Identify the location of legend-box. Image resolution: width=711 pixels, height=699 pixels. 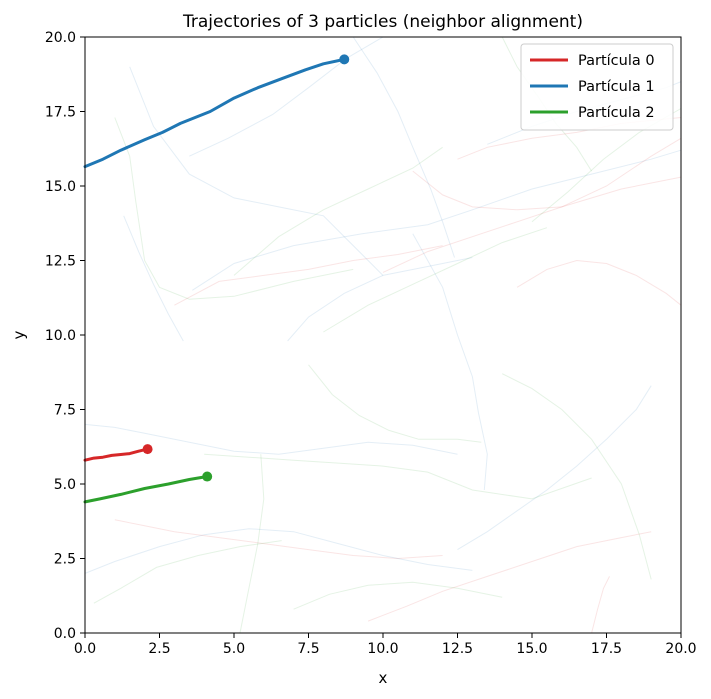
(597, 87).